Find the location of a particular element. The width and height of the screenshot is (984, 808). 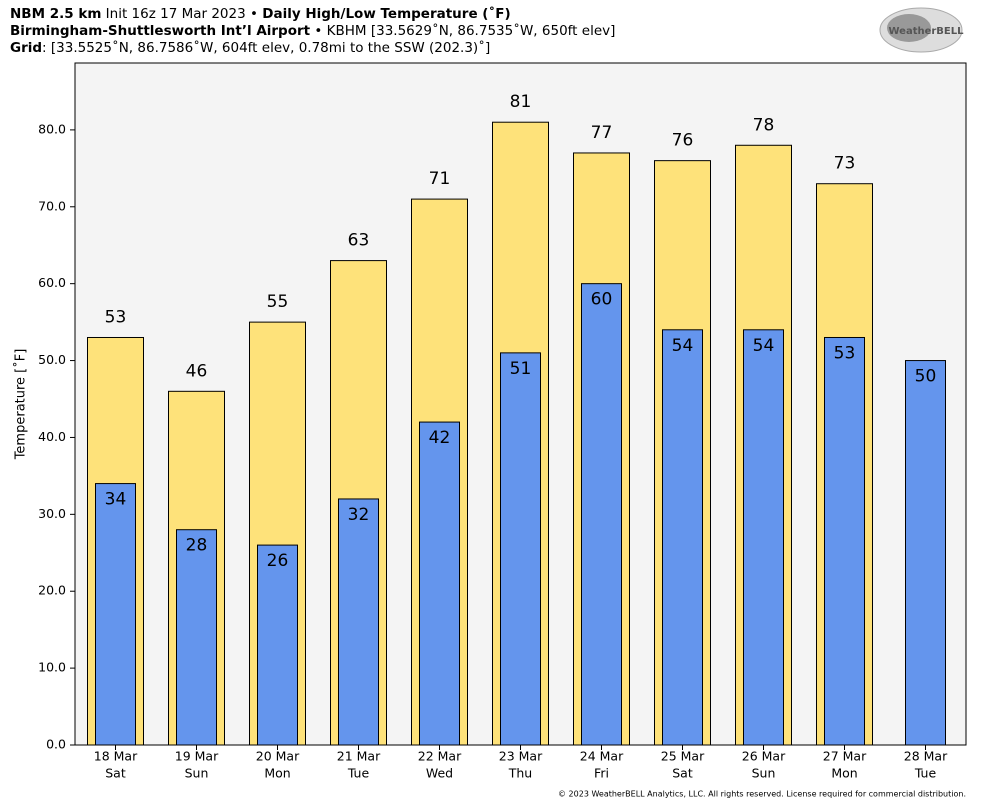

x-tick-sublabel: Thu is located at coordinates (520, 773).